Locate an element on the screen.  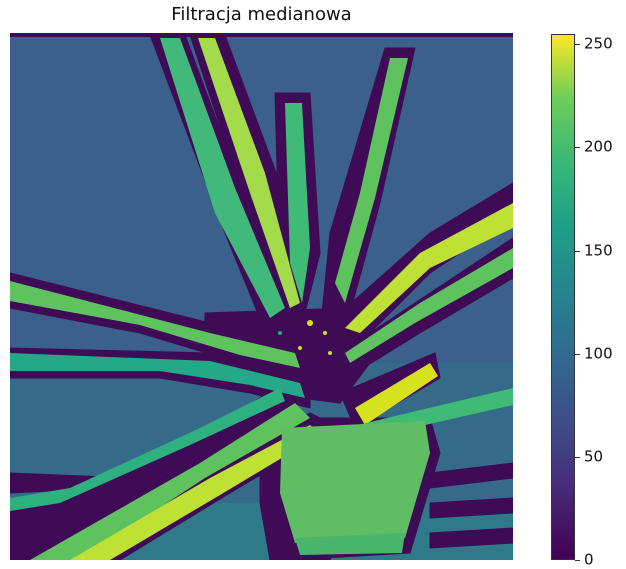
image-title: Filtracja medianowa is located at coordinates (261, 14).